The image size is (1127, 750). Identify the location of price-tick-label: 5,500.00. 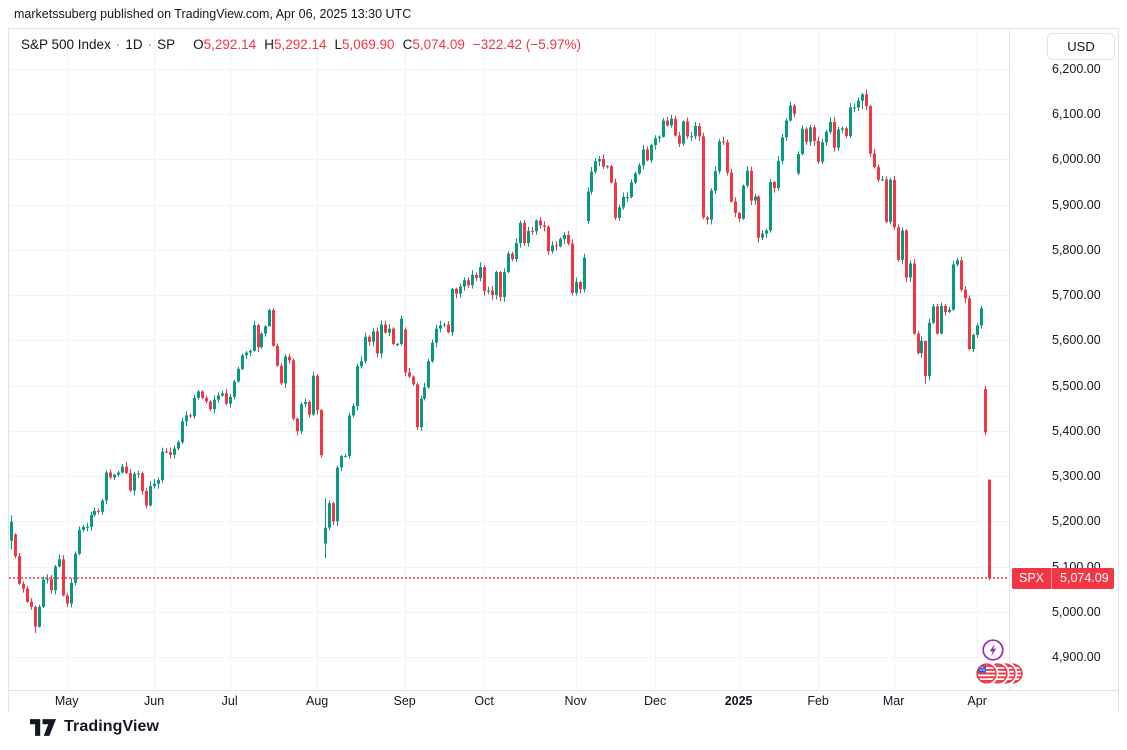
(1076, 385).